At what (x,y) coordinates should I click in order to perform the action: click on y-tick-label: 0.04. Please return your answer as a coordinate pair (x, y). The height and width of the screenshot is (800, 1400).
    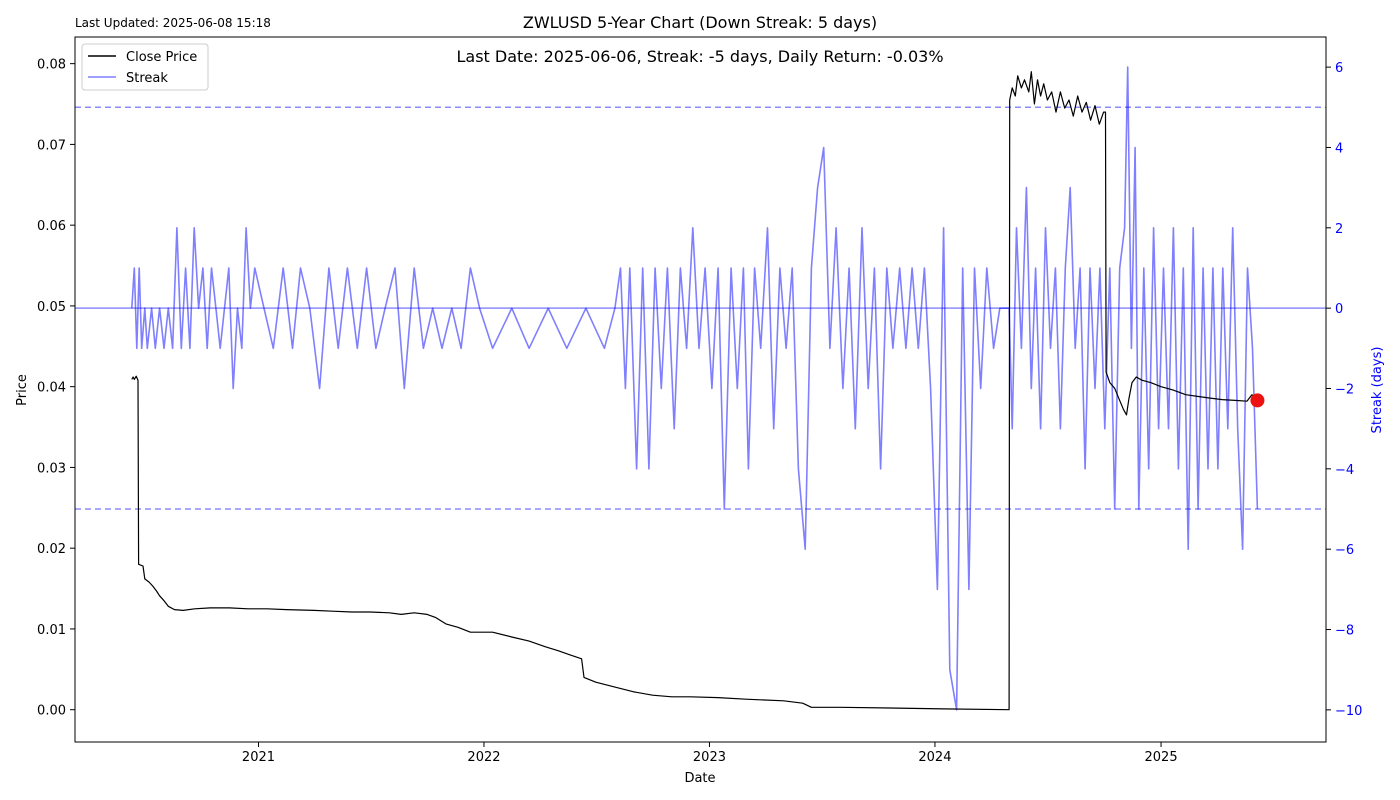
    Looking at the image, I should click on (51, 388).